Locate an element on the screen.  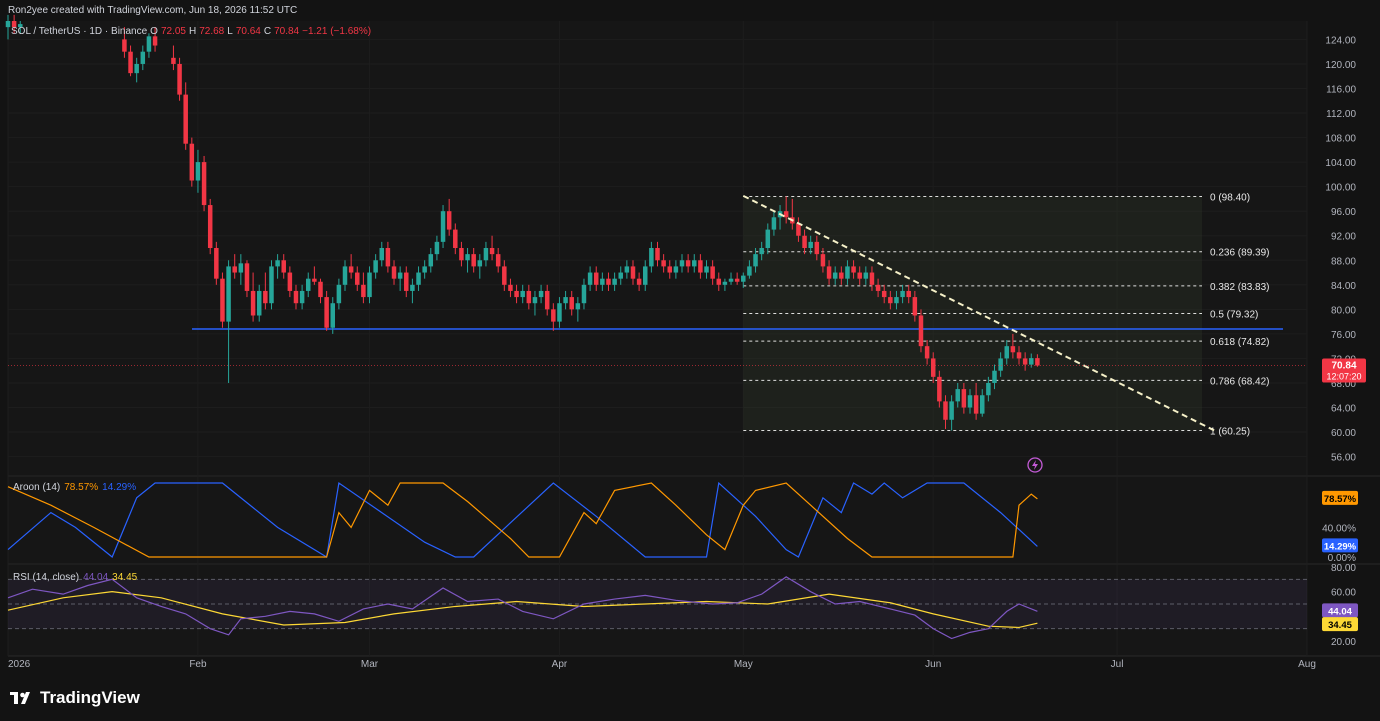
rsi-tick-label: 20.00 is located at coordinates (1343, 642).